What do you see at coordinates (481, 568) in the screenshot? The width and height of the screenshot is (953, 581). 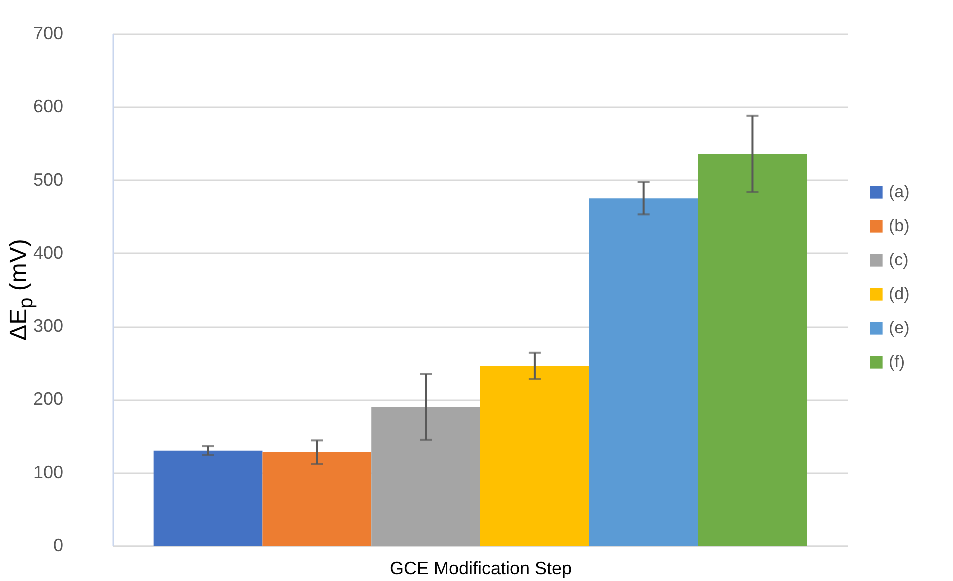 I see `x-axis-title: GCE Modification Step` at bounding box center [481, 568].